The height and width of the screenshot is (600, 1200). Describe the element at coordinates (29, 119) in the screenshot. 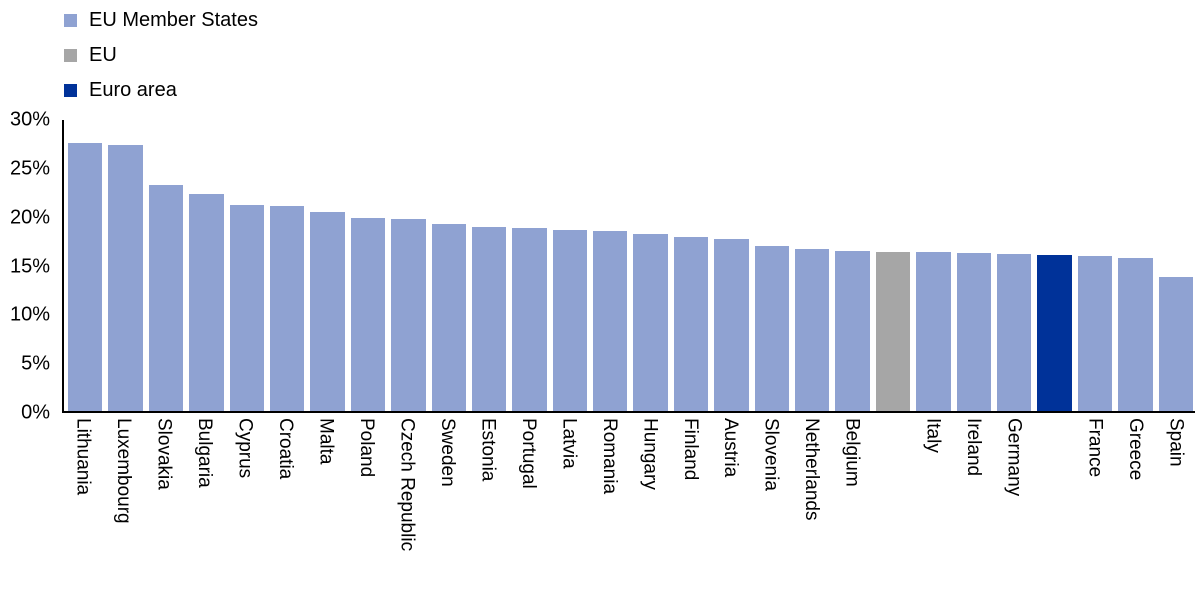

I see `y-tick-label-30: 30%` at that location.